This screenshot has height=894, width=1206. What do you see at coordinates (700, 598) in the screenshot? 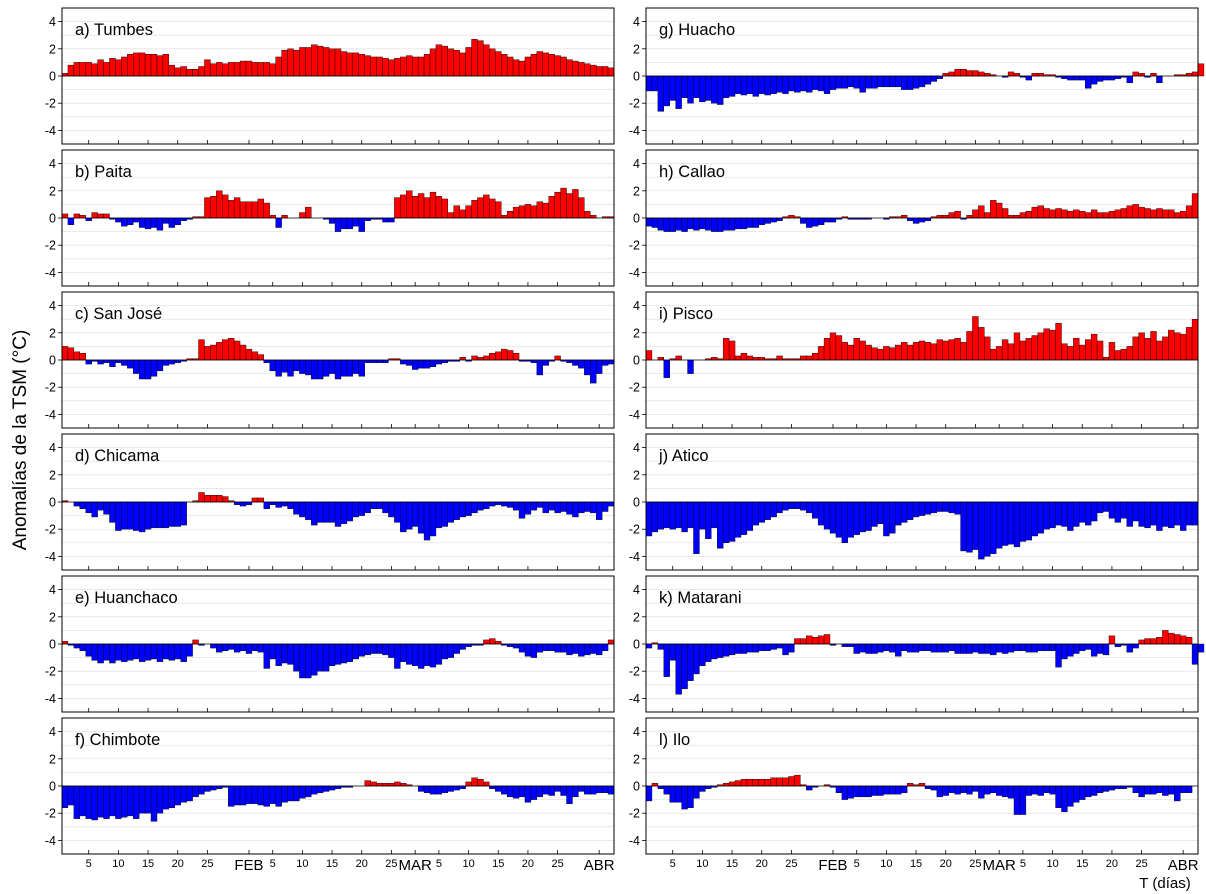
I see `panel-title: k) Matarani` at bounding box center [700, 598].